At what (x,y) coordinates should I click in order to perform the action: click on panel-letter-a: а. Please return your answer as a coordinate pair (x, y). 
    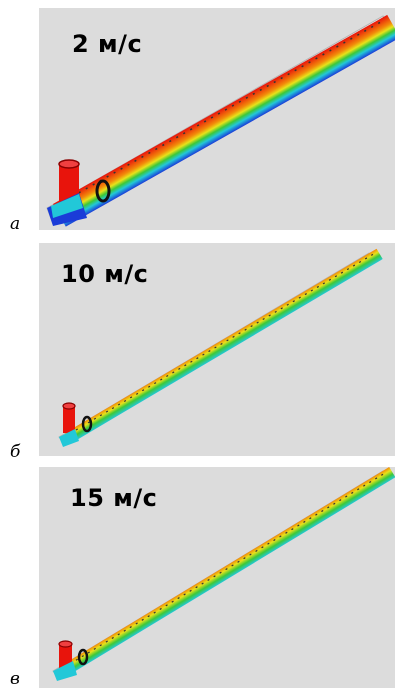
    Looking at the image, I should click on (15, 224).